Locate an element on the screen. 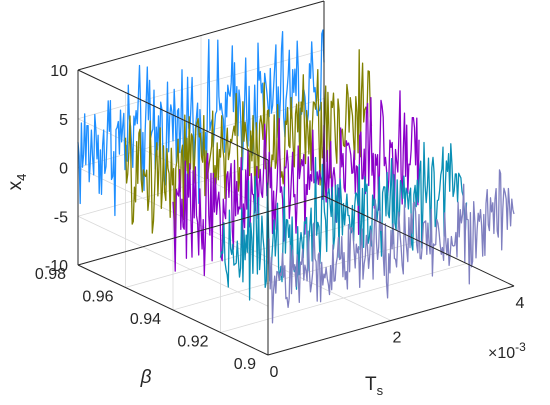  y-tick-label: 0.92 is located at coordinates (192, 342).